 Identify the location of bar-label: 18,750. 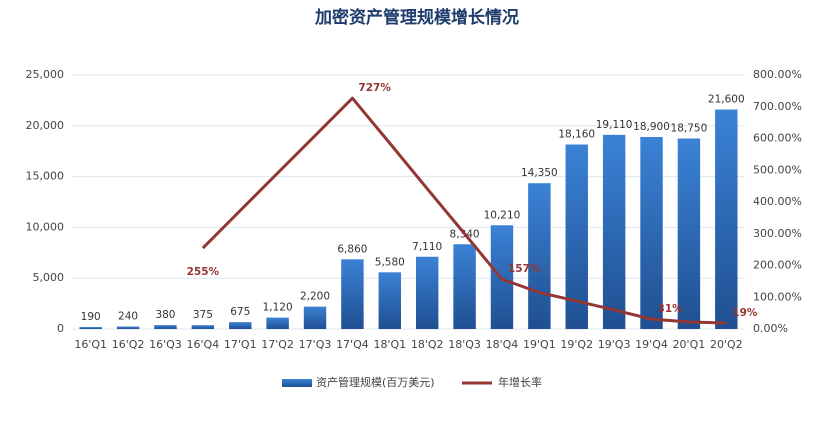
(689, 129).